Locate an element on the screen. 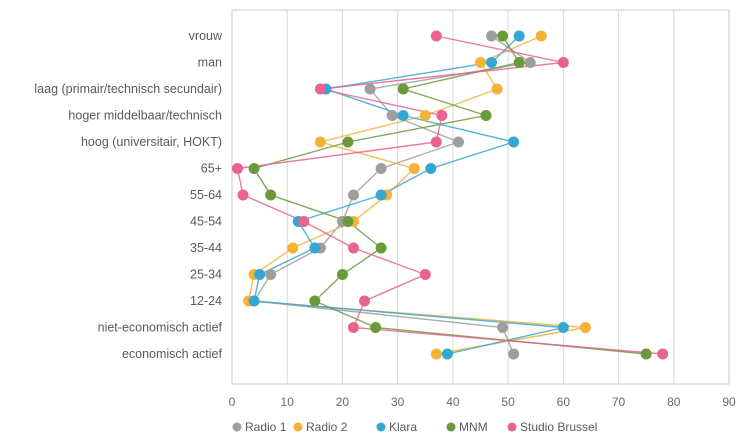 This screenshot has height=438, width=741. category-label: niet-economisch actief is located at coordinates (160, 328).